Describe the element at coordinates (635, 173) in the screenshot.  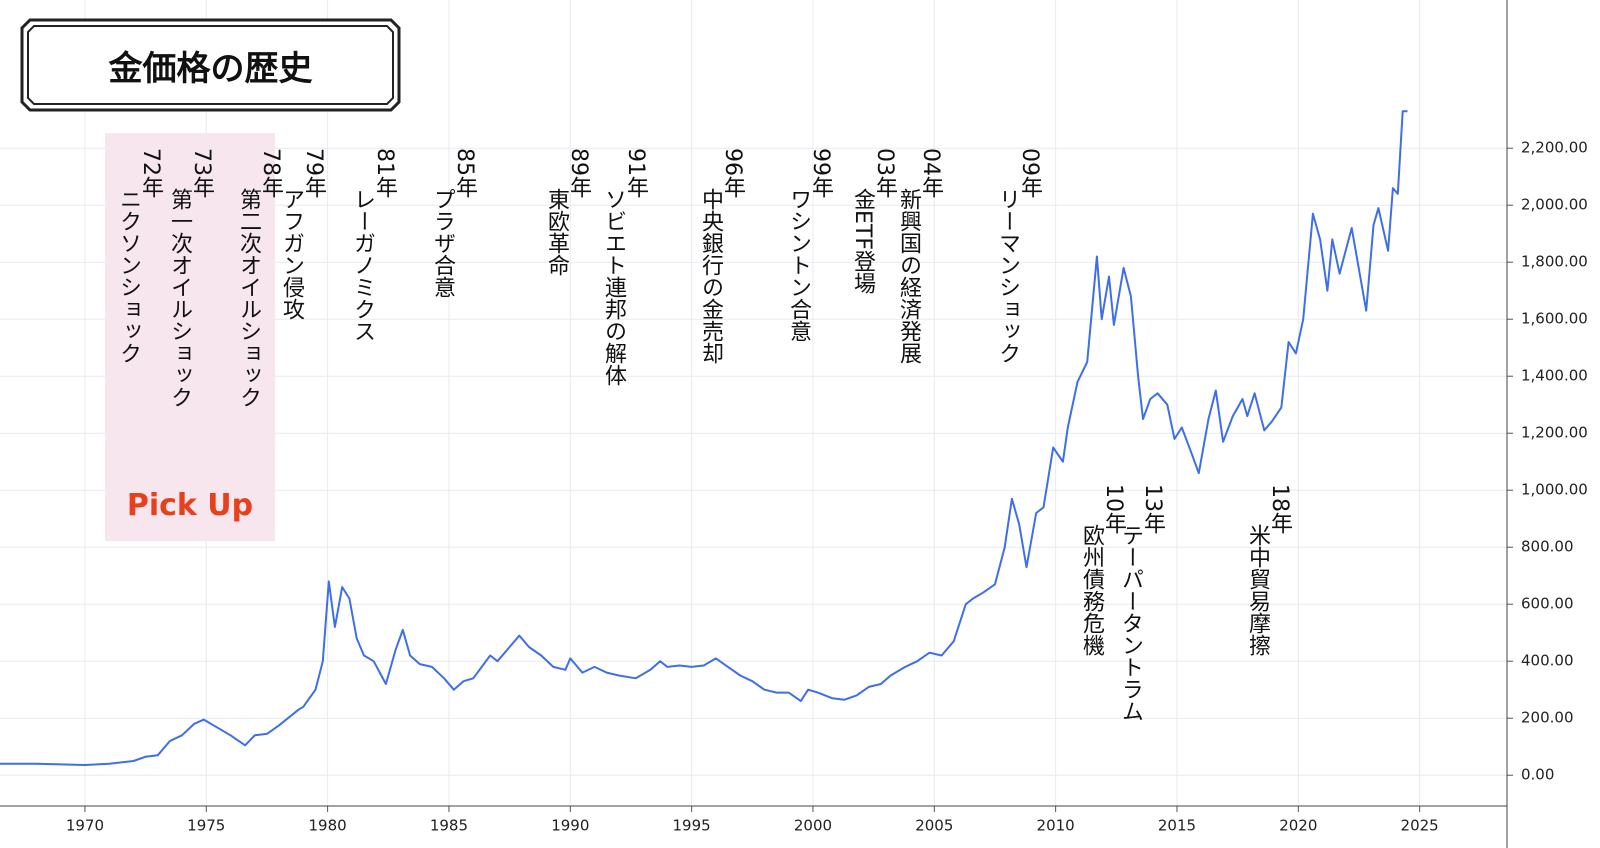
I see `annotation-year: 91年` at that location.